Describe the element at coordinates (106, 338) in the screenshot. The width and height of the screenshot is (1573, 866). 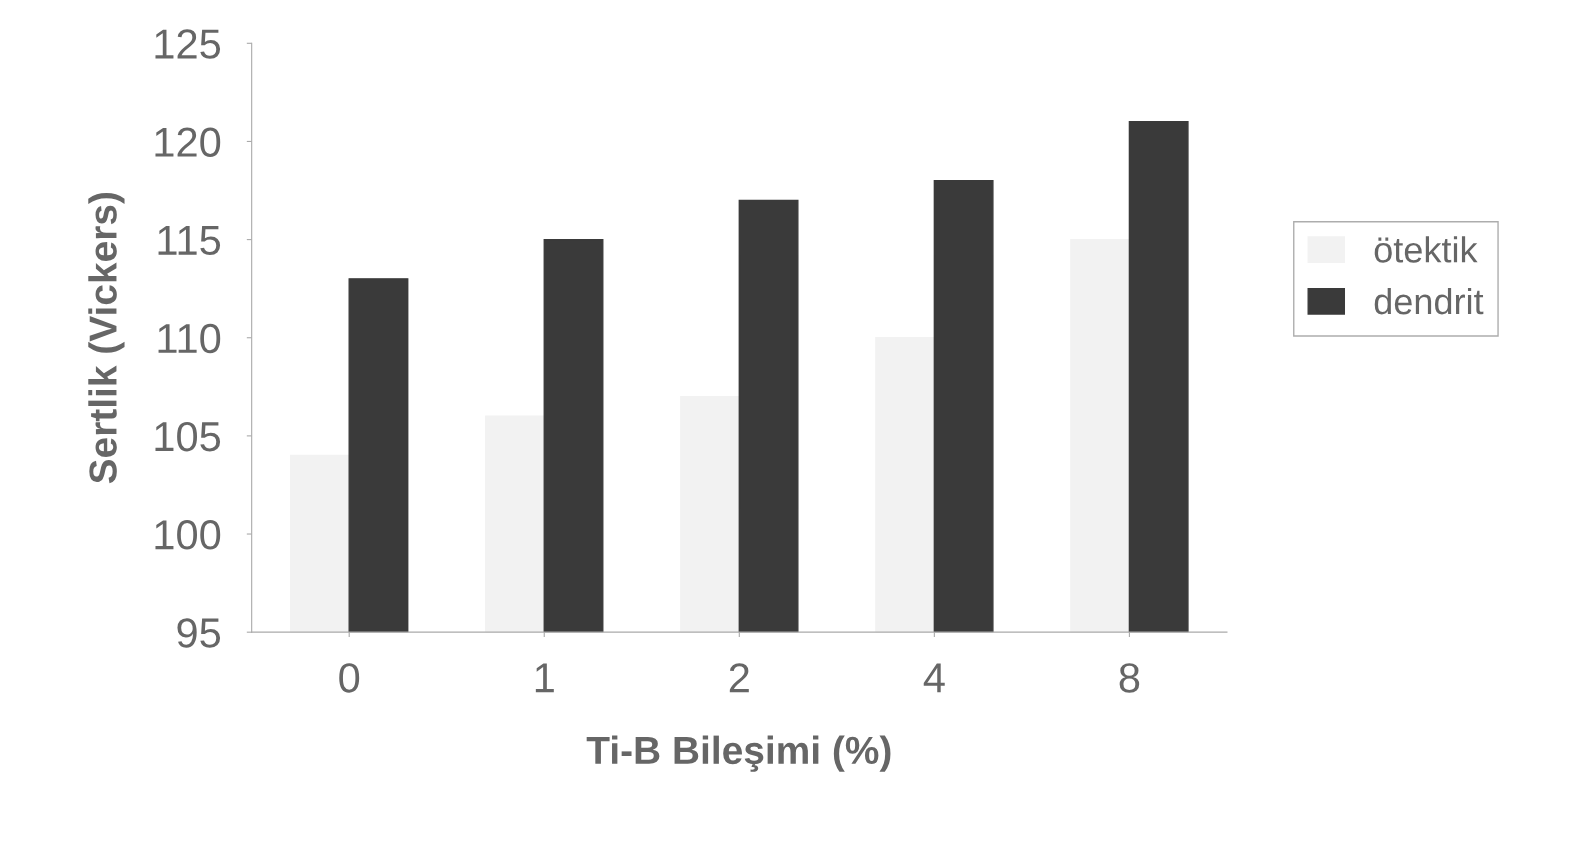
I see `y-axis-title: Sertlik (Vickers)` at that location.